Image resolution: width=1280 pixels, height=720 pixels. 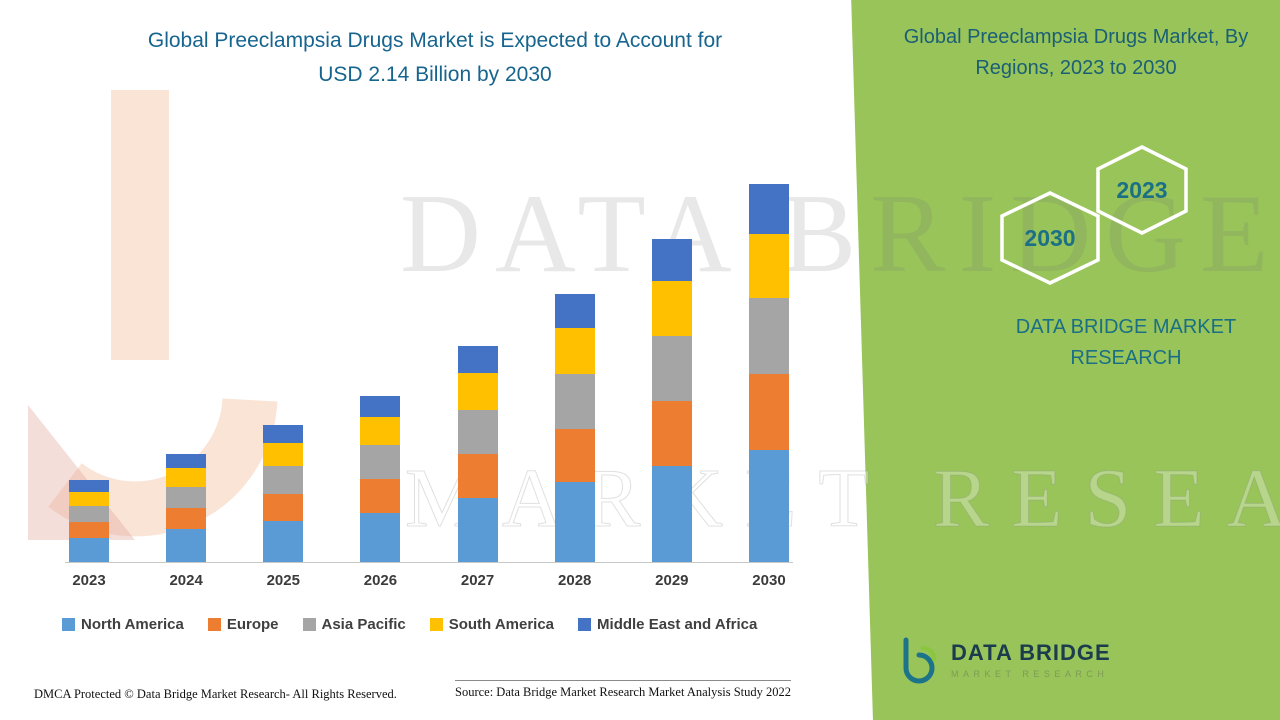 I want to click on hexagon-2030-label: 2030, so click(x=1050, y=237).